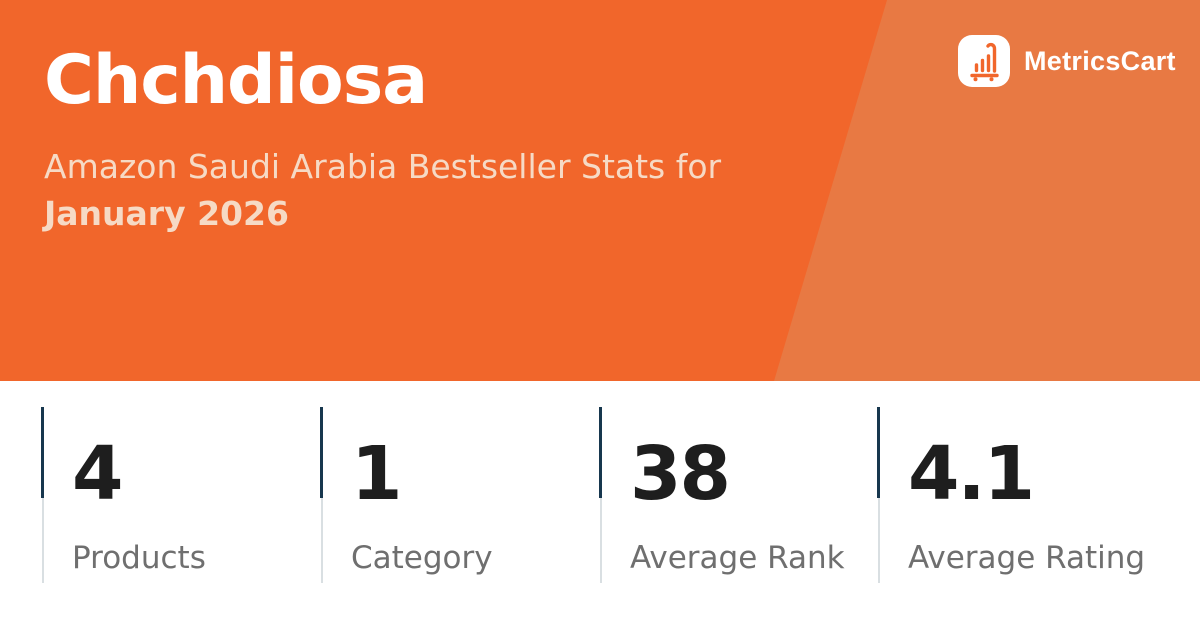 This screenshot has width=1200, height=628. What do you see at coordinates (459, 504) in the screenshot?
I see `stat-category: 1 Category` at bounding box center [459, 504].